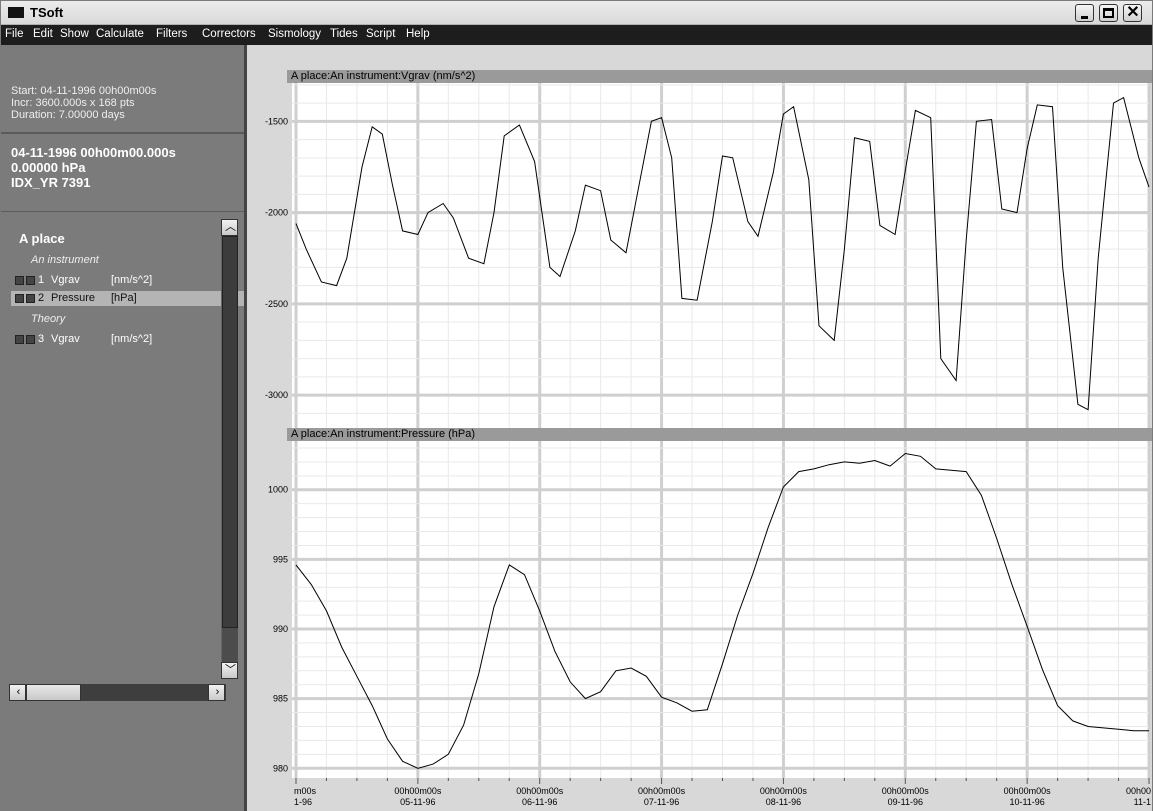 The height and width of the screenshot is (811, 1153). I want to click on channel-number: 1, so click(41, 280).